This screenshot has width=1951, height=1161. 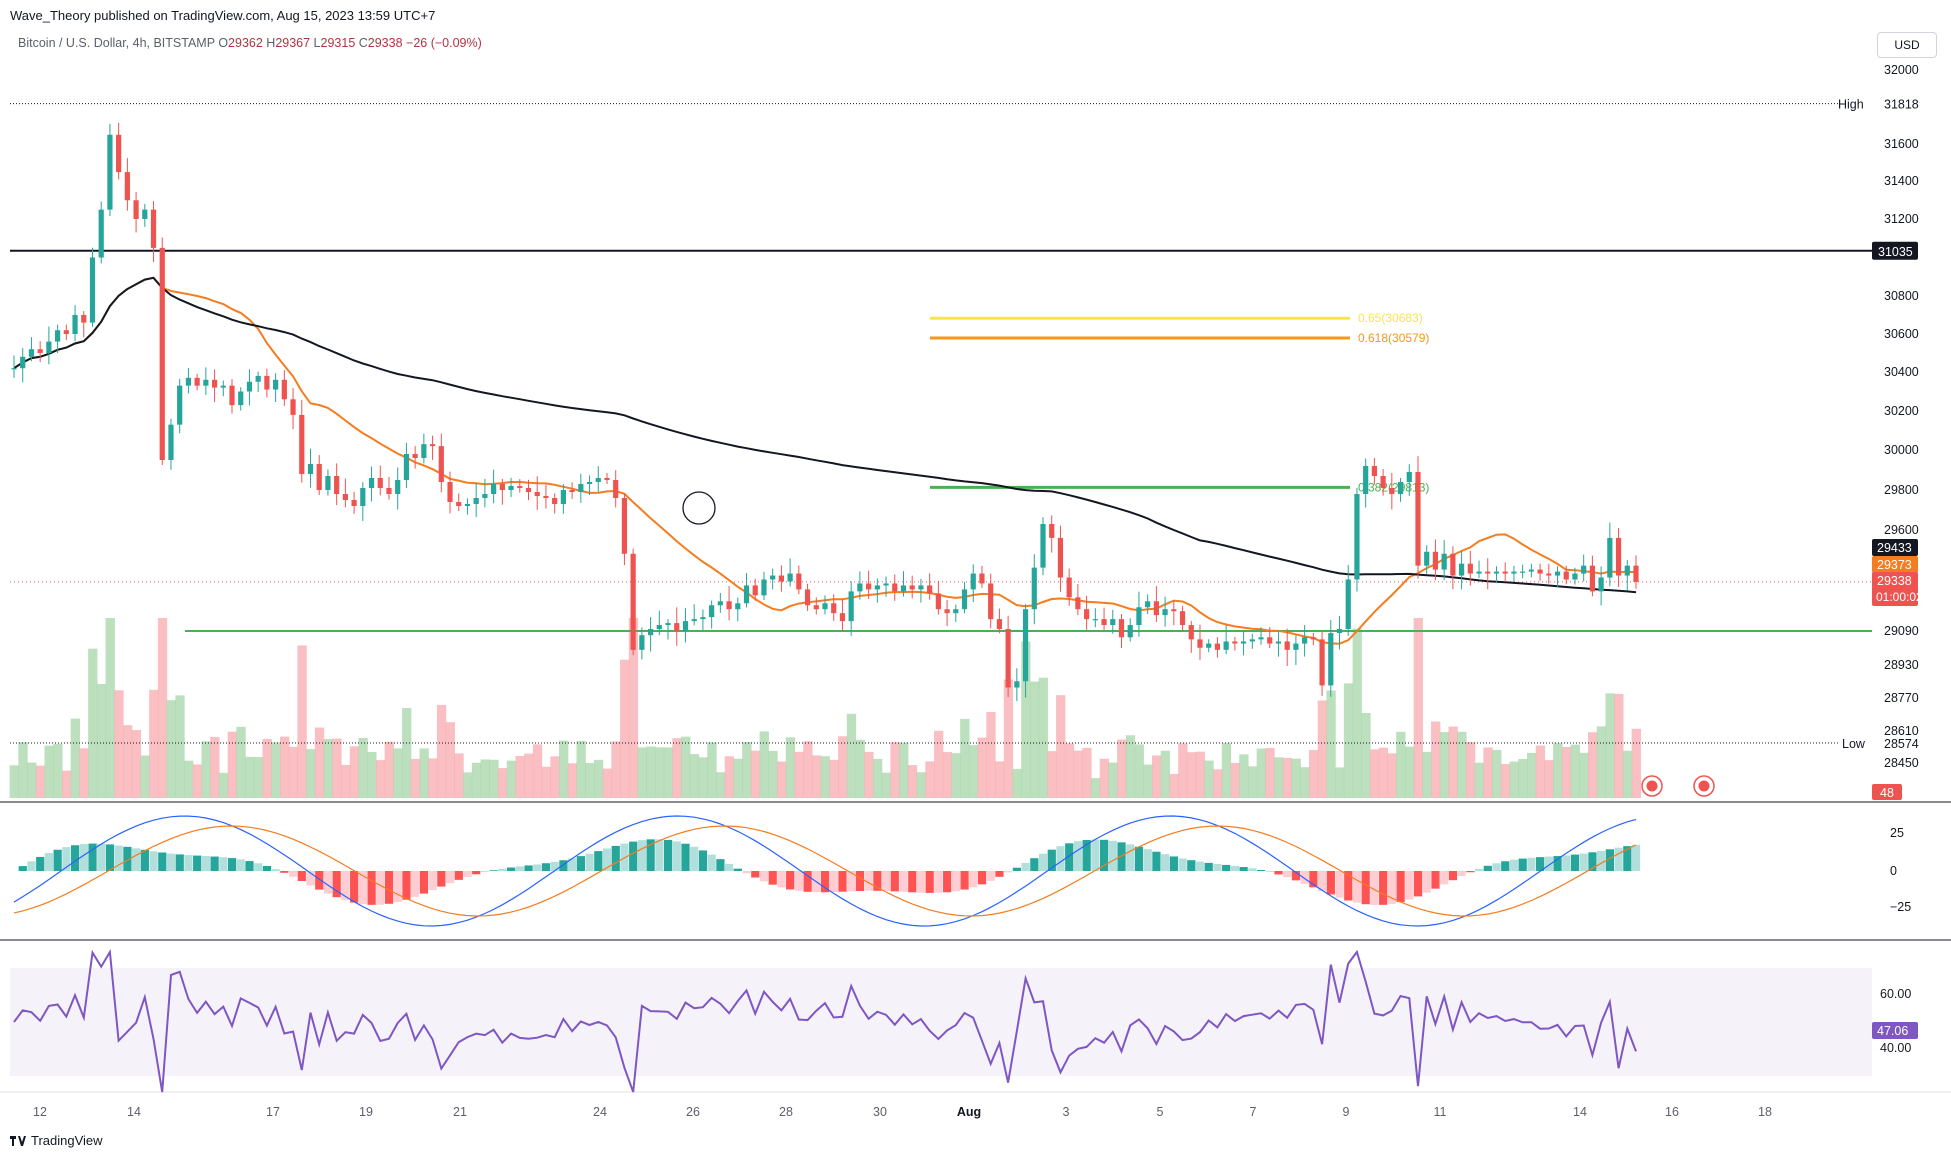 What do you see at coordinates (56, 1140) in the screenshot?
I see `tradingview-brand: TradingView` at bounding box center [56, 1140].